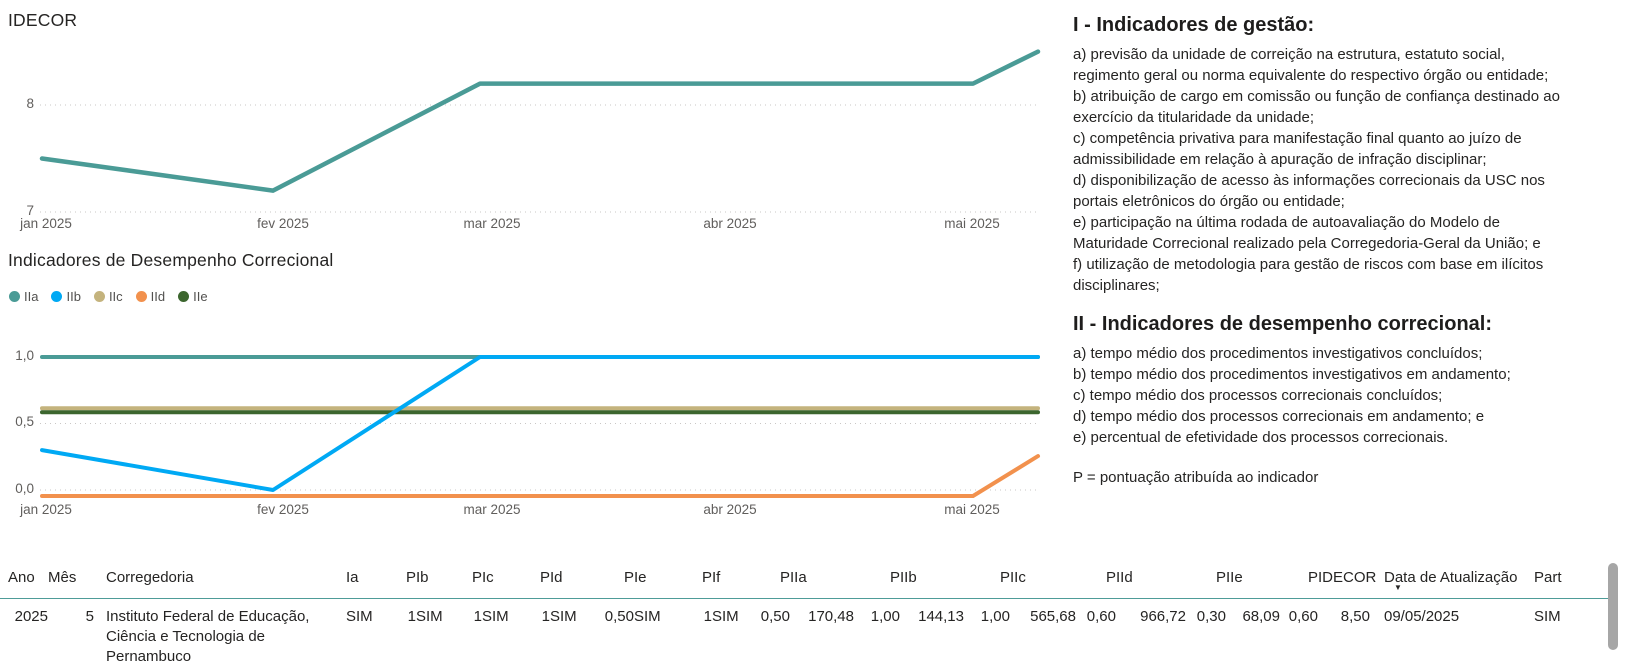  I want to click on table-cell: 170,48, so click(831, 616).